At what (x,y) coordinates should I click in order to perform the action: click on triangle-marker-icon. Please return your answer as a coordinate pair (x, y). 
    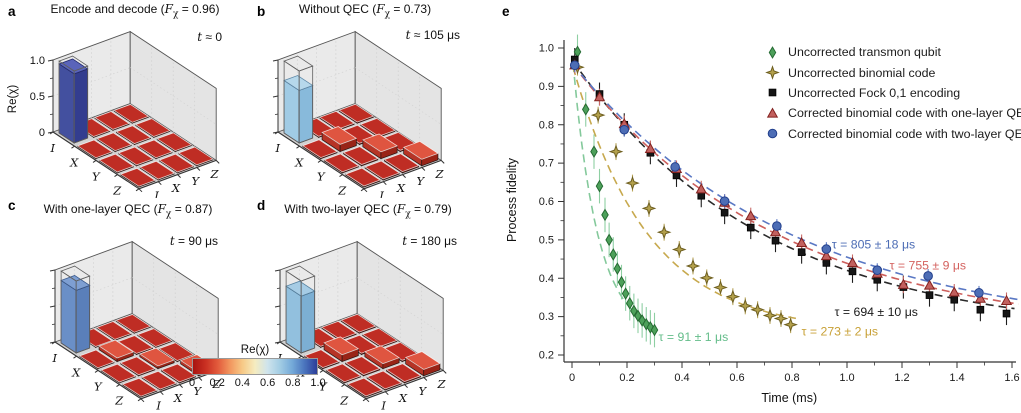
    Looking at the image, I should click on (772, 113).